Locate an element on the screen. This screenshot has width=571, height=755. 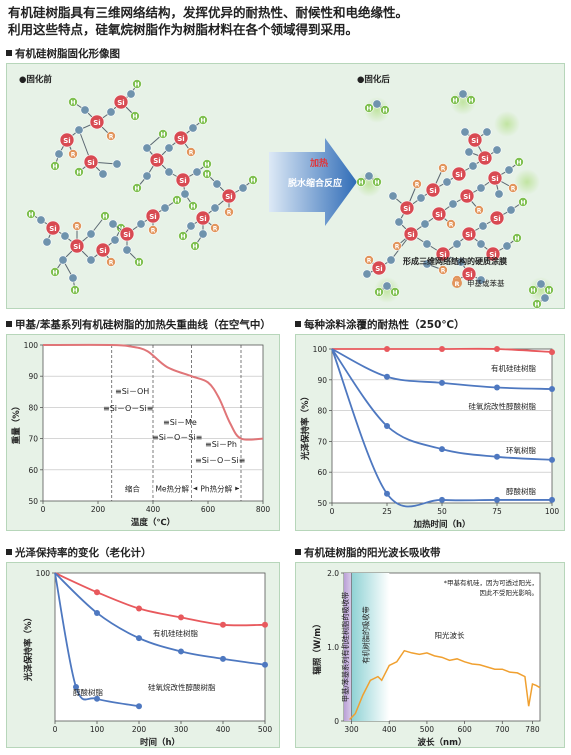
x-tick-label: 0 is located at coordinates (43, 509).